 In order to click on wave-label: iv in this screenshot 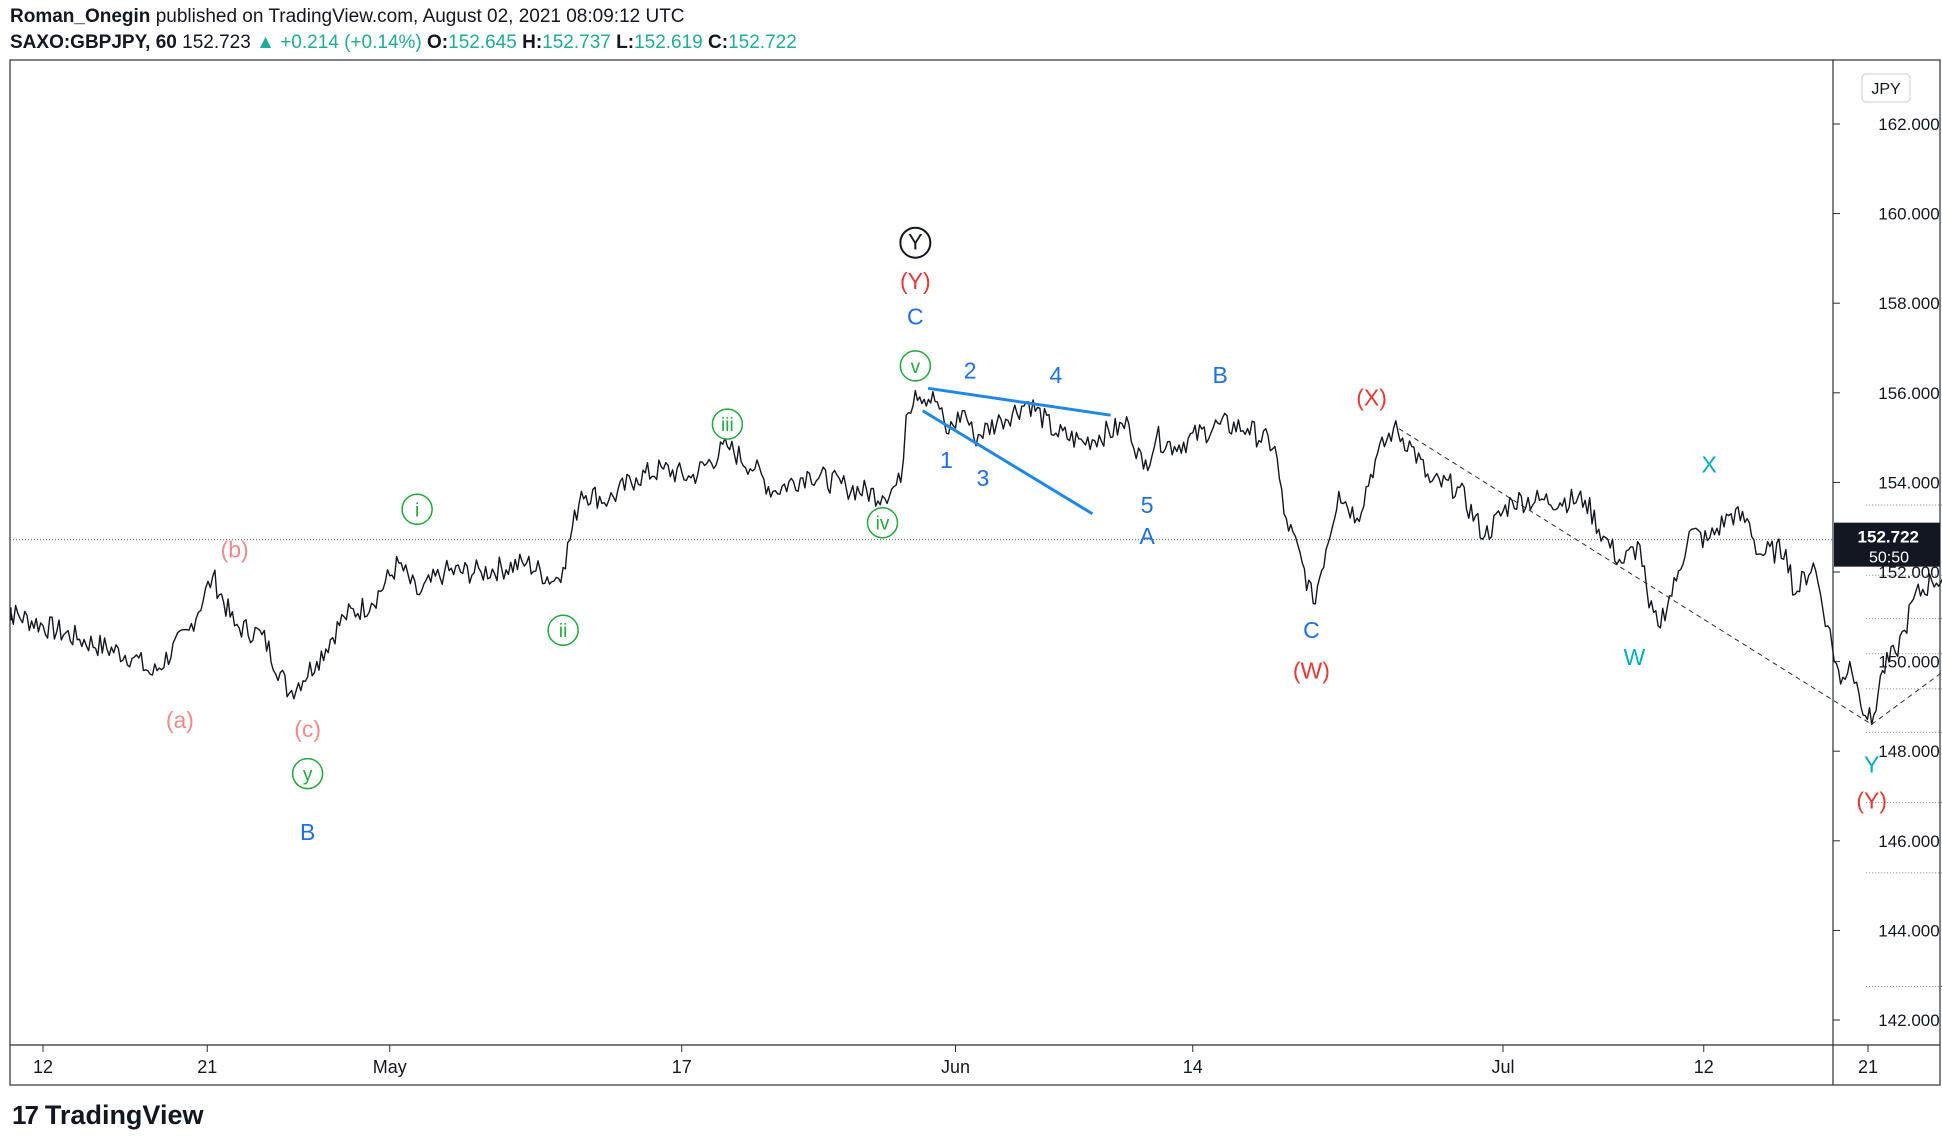, I will do `click(883, 524)`.